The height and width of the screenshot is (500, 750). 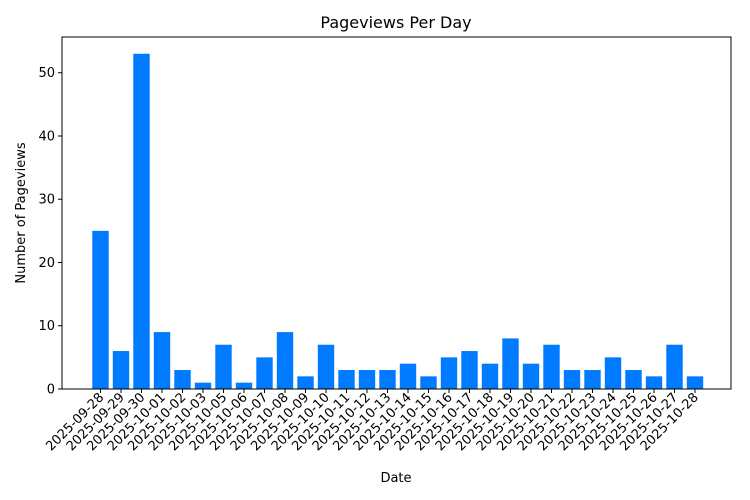 I want to click on x-axis-label: Date, so click(x=395, y=478).